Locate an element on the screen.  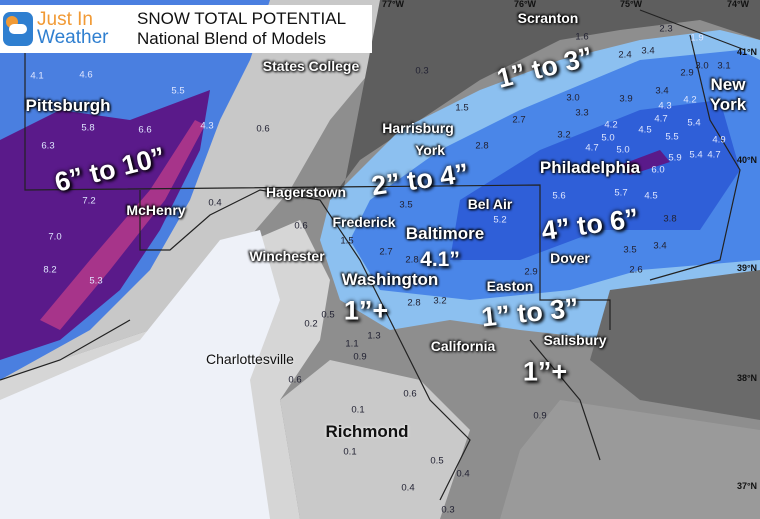
coord-label: 37°N is located at coordinates (747, 486).